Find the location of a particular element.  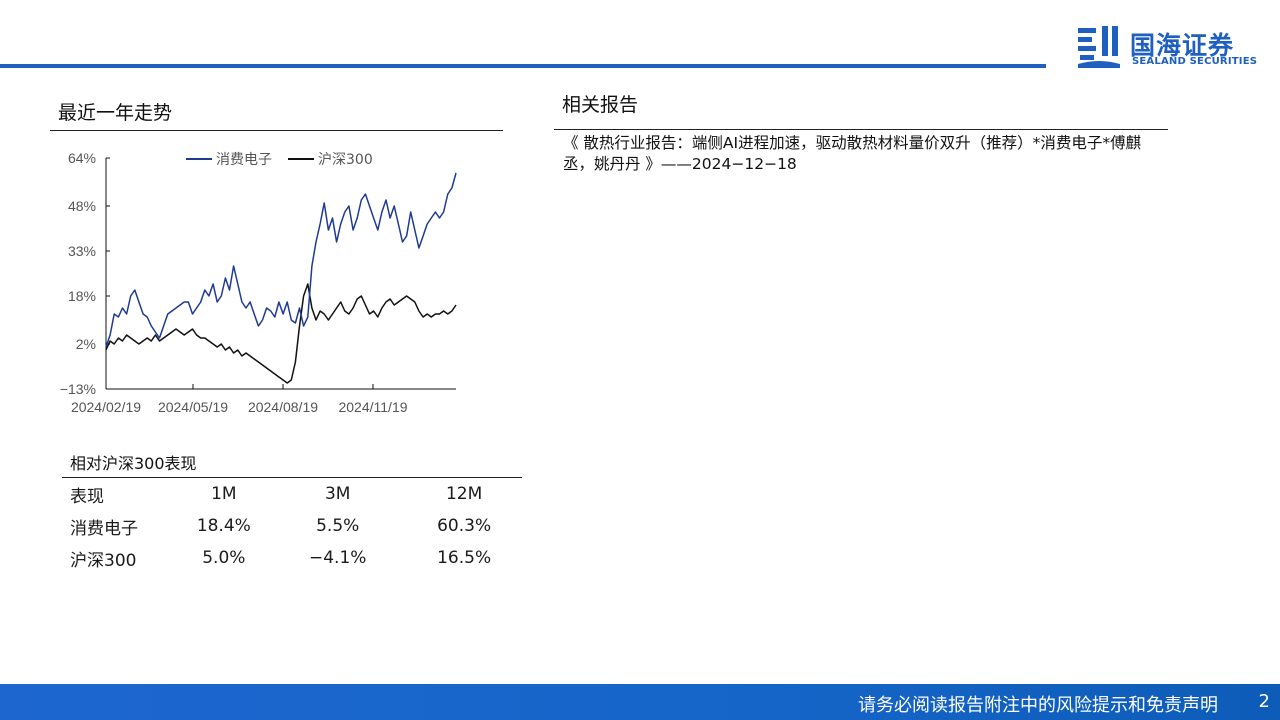

y-tick-label: −13% is located at coordinates (78, 389).